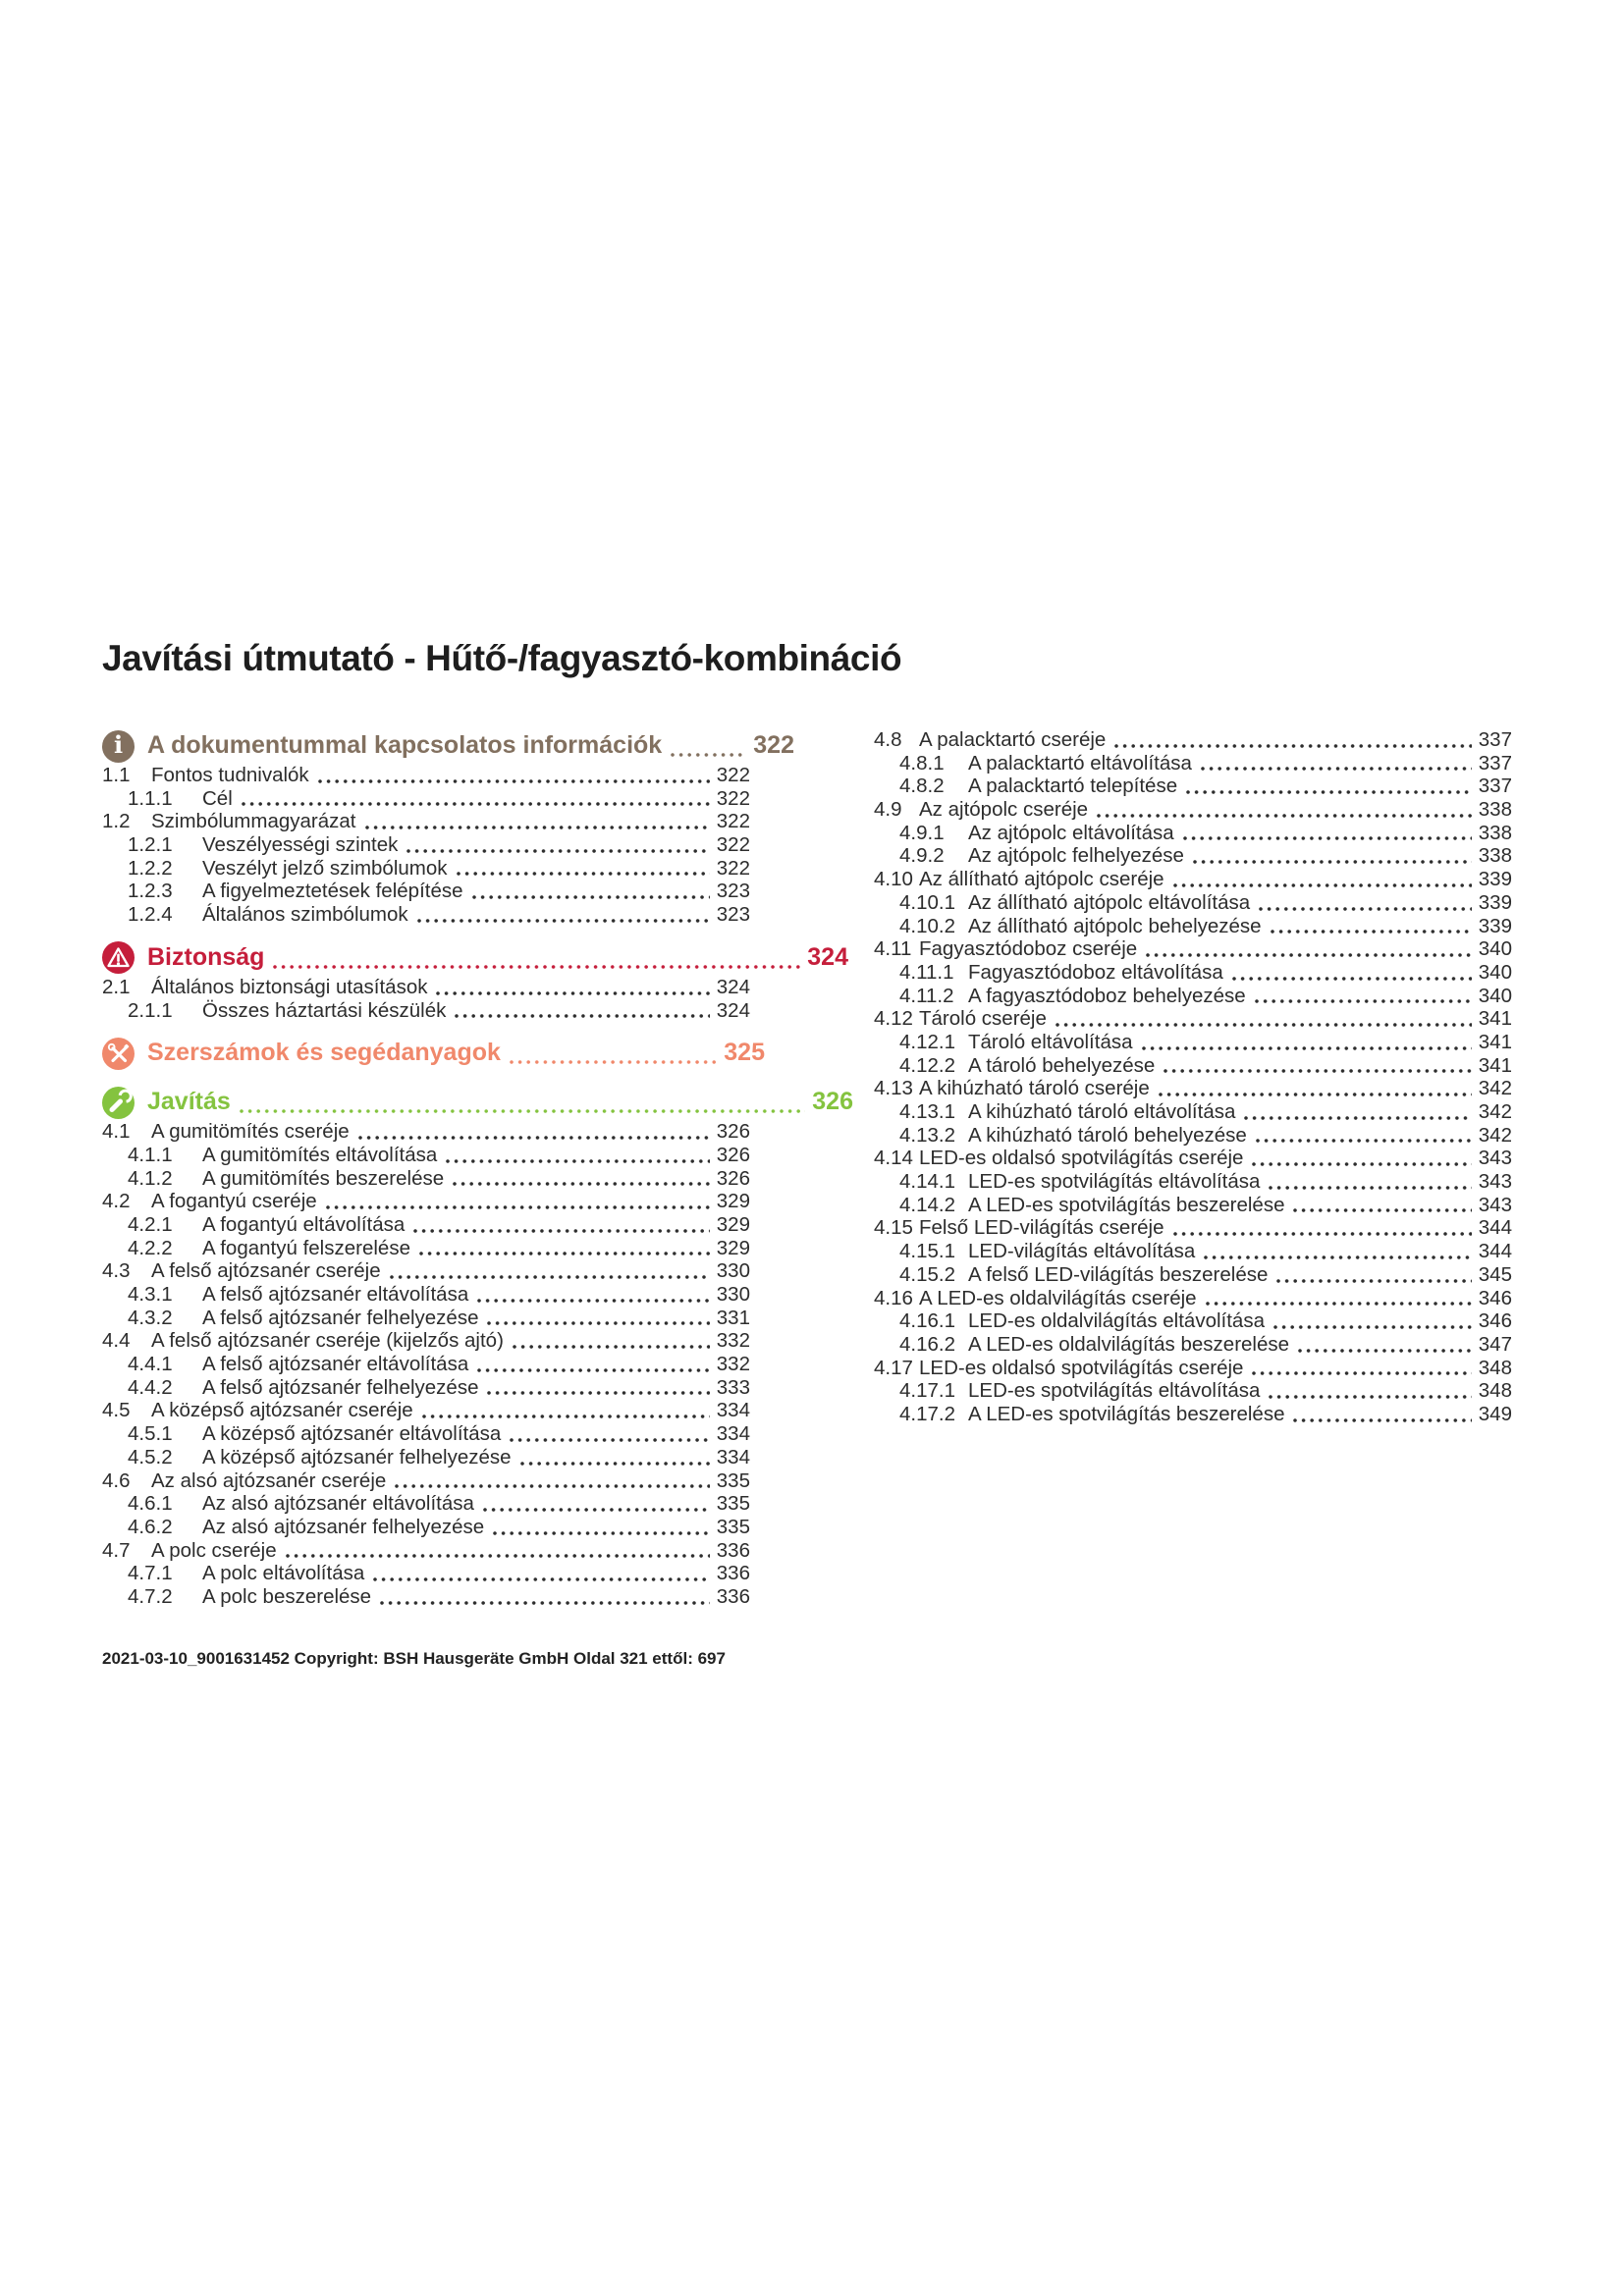  Describe the element at coordinates (1041, 1228) in the screenshot. I see `toc-entry-label: Felső LED-világítás cseréje` at that location.